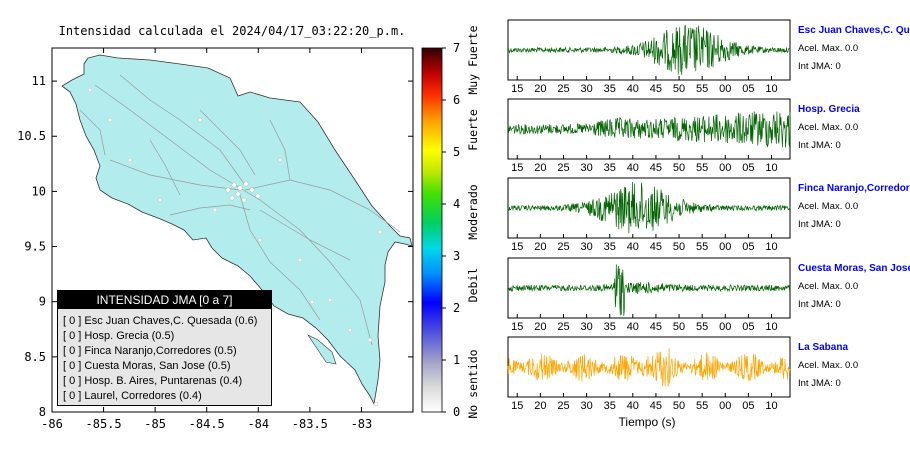 The height and width of the screenshot is (460, 910). Describe the element at coordinates (473, 383) in the screenshot. I see `colorbar-level-label: No sentido` at that location.